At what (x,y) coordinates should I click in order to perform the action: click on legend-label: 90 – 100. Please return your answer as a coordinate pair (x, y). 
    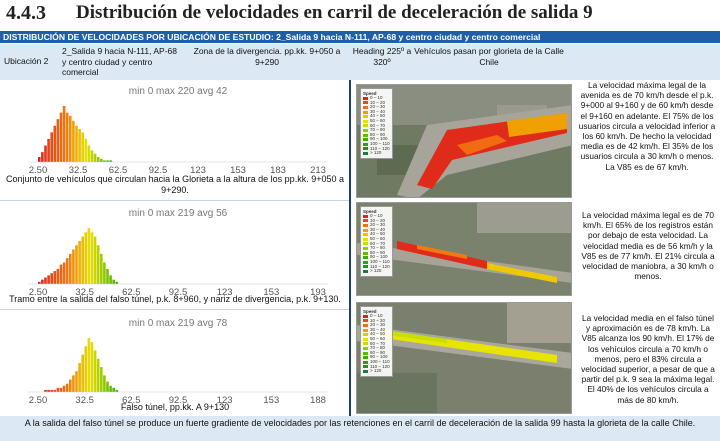
    Looking at the image, I should click on (379, 257).